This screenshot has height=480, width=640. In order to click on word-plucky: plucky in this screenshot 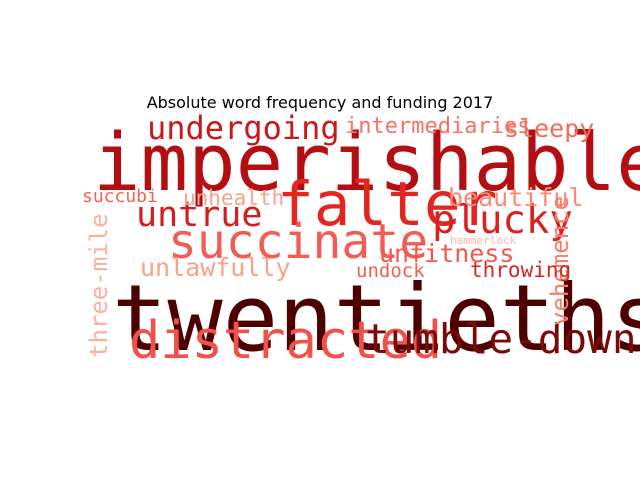, I will do `click(502, 220)`.